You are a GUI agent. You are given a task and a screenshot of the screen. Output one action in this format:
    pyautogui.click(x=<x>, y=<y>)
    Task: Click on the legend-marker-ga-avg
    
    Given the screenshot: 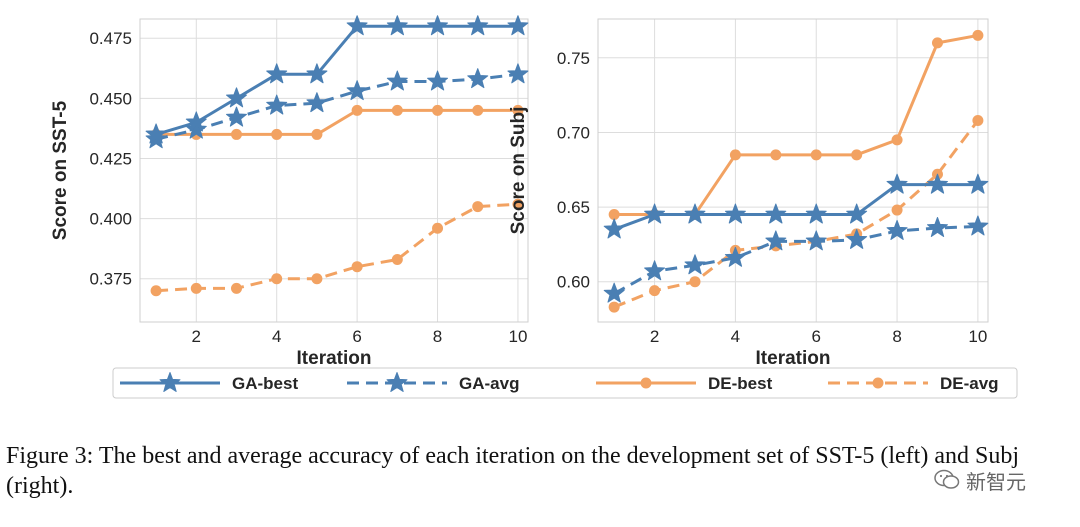 What is the action you would take?
    pyautogui.click(x=397, y=382)
    